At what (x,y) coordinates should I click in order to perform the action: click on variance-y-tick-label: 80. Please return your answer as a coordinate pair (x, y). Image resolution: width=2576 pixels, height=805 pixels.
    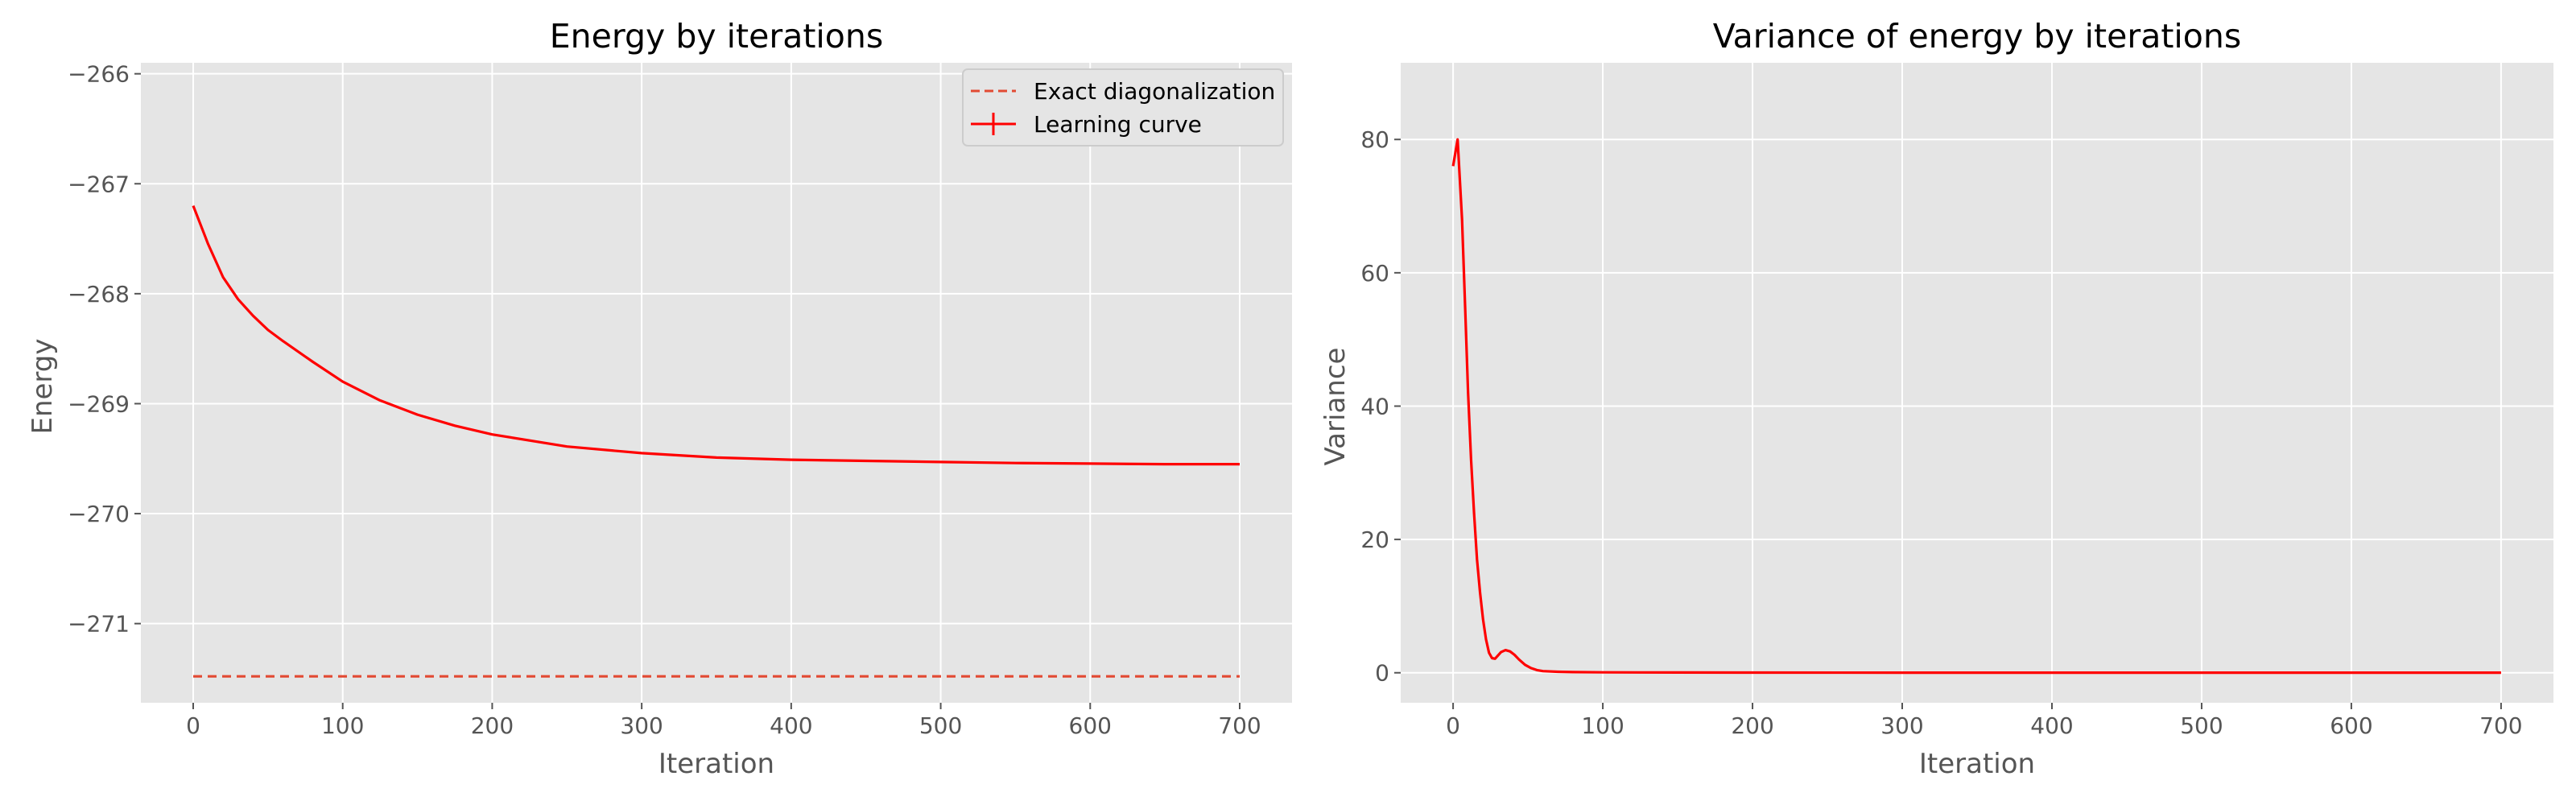
    Looking at the image, I should click on (1374, 139).